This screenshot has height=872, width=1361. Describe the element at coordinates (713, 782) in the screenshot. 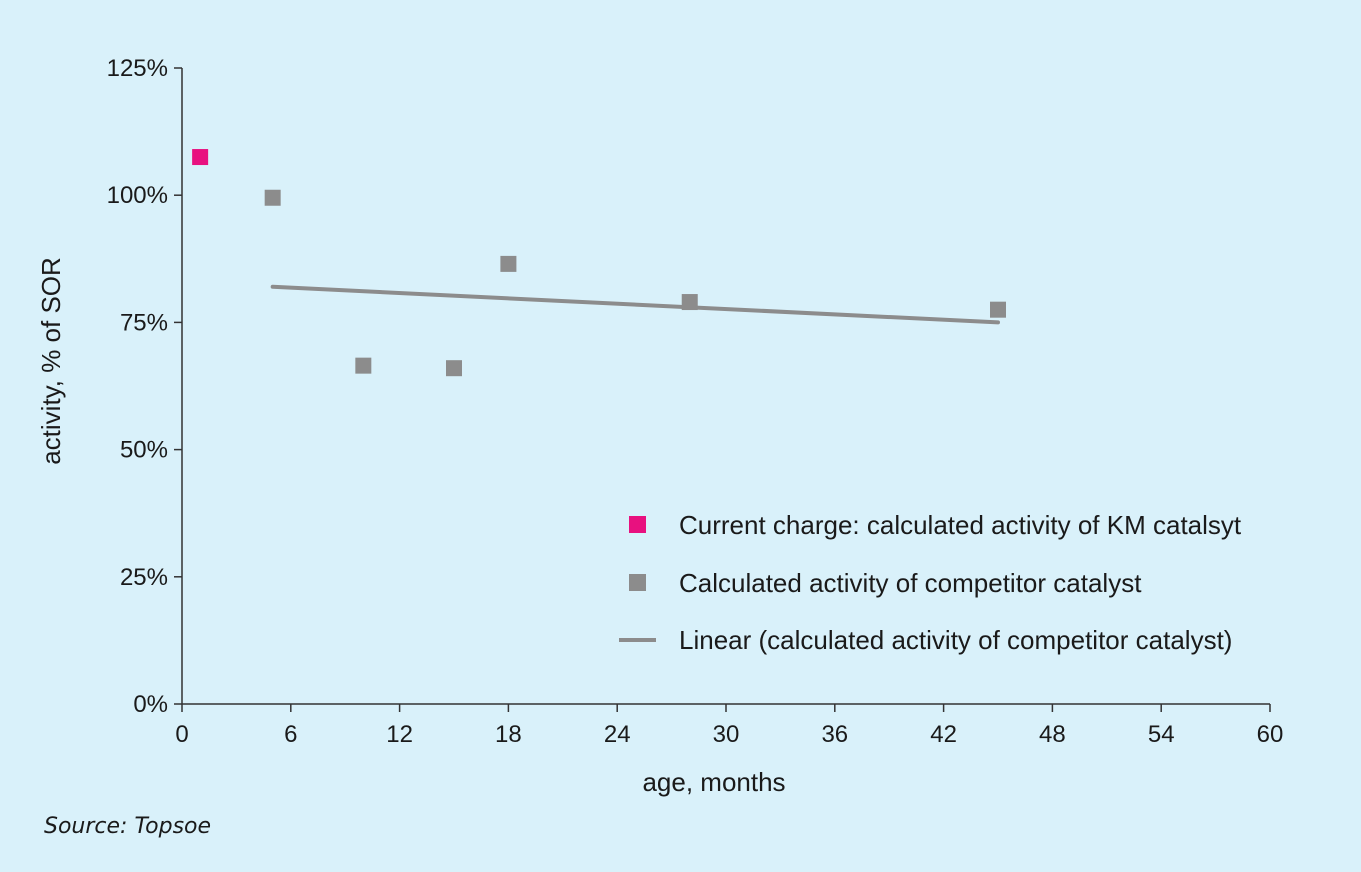

I see `x-axis-label: age, months` at that location.